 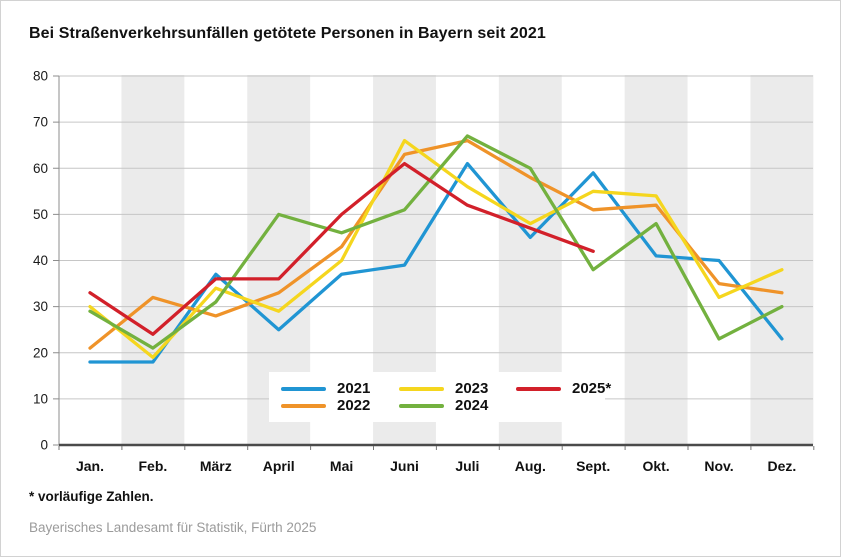 What do you see at coordinates (538, 388) in the screenshot?
I see `legend-swatch-2025` at bounding box center [538, 388].